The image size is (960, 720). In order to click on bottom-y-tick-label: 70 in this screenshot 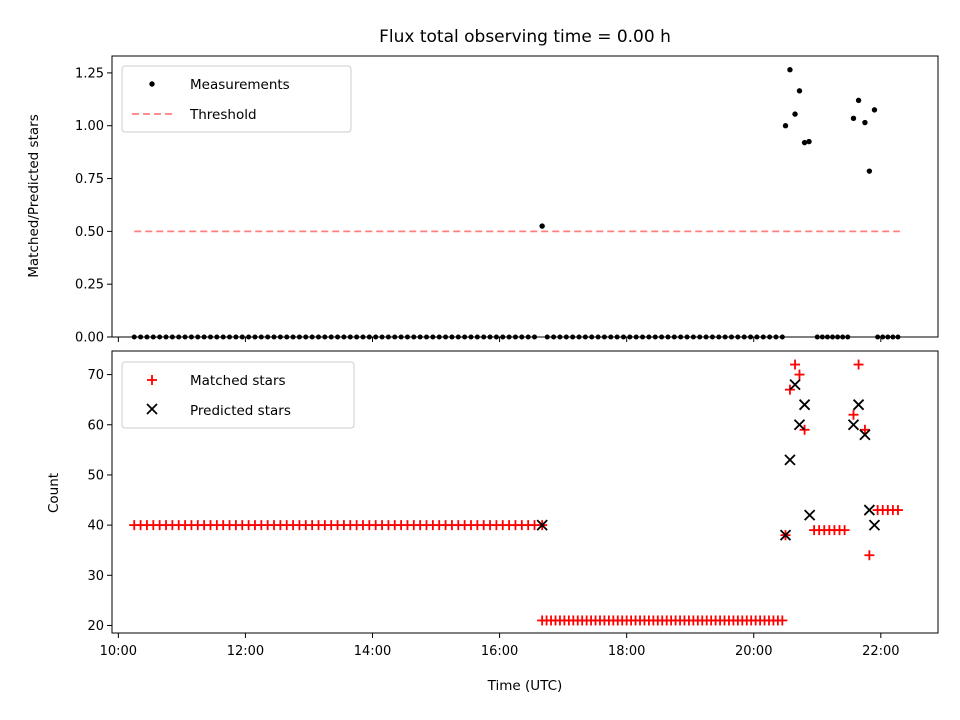, I will do `click(95, 375)`.